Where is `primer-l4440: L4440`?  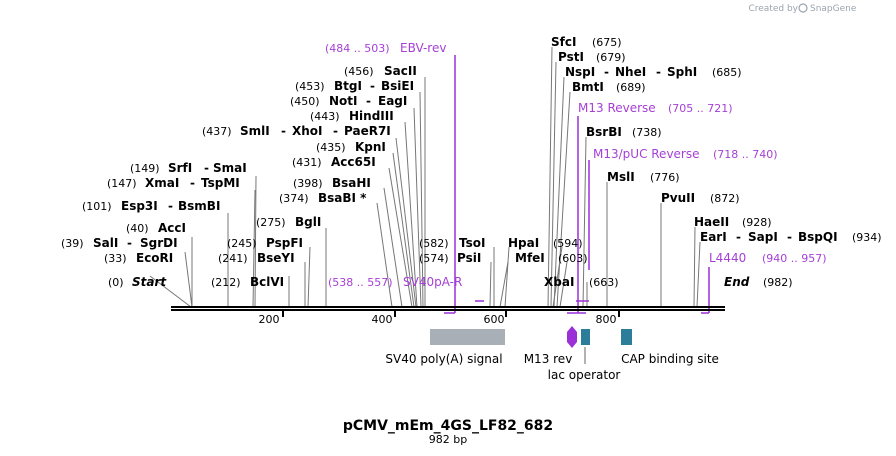 primer-l4440: L4440 is located at coordinates (727, 258).